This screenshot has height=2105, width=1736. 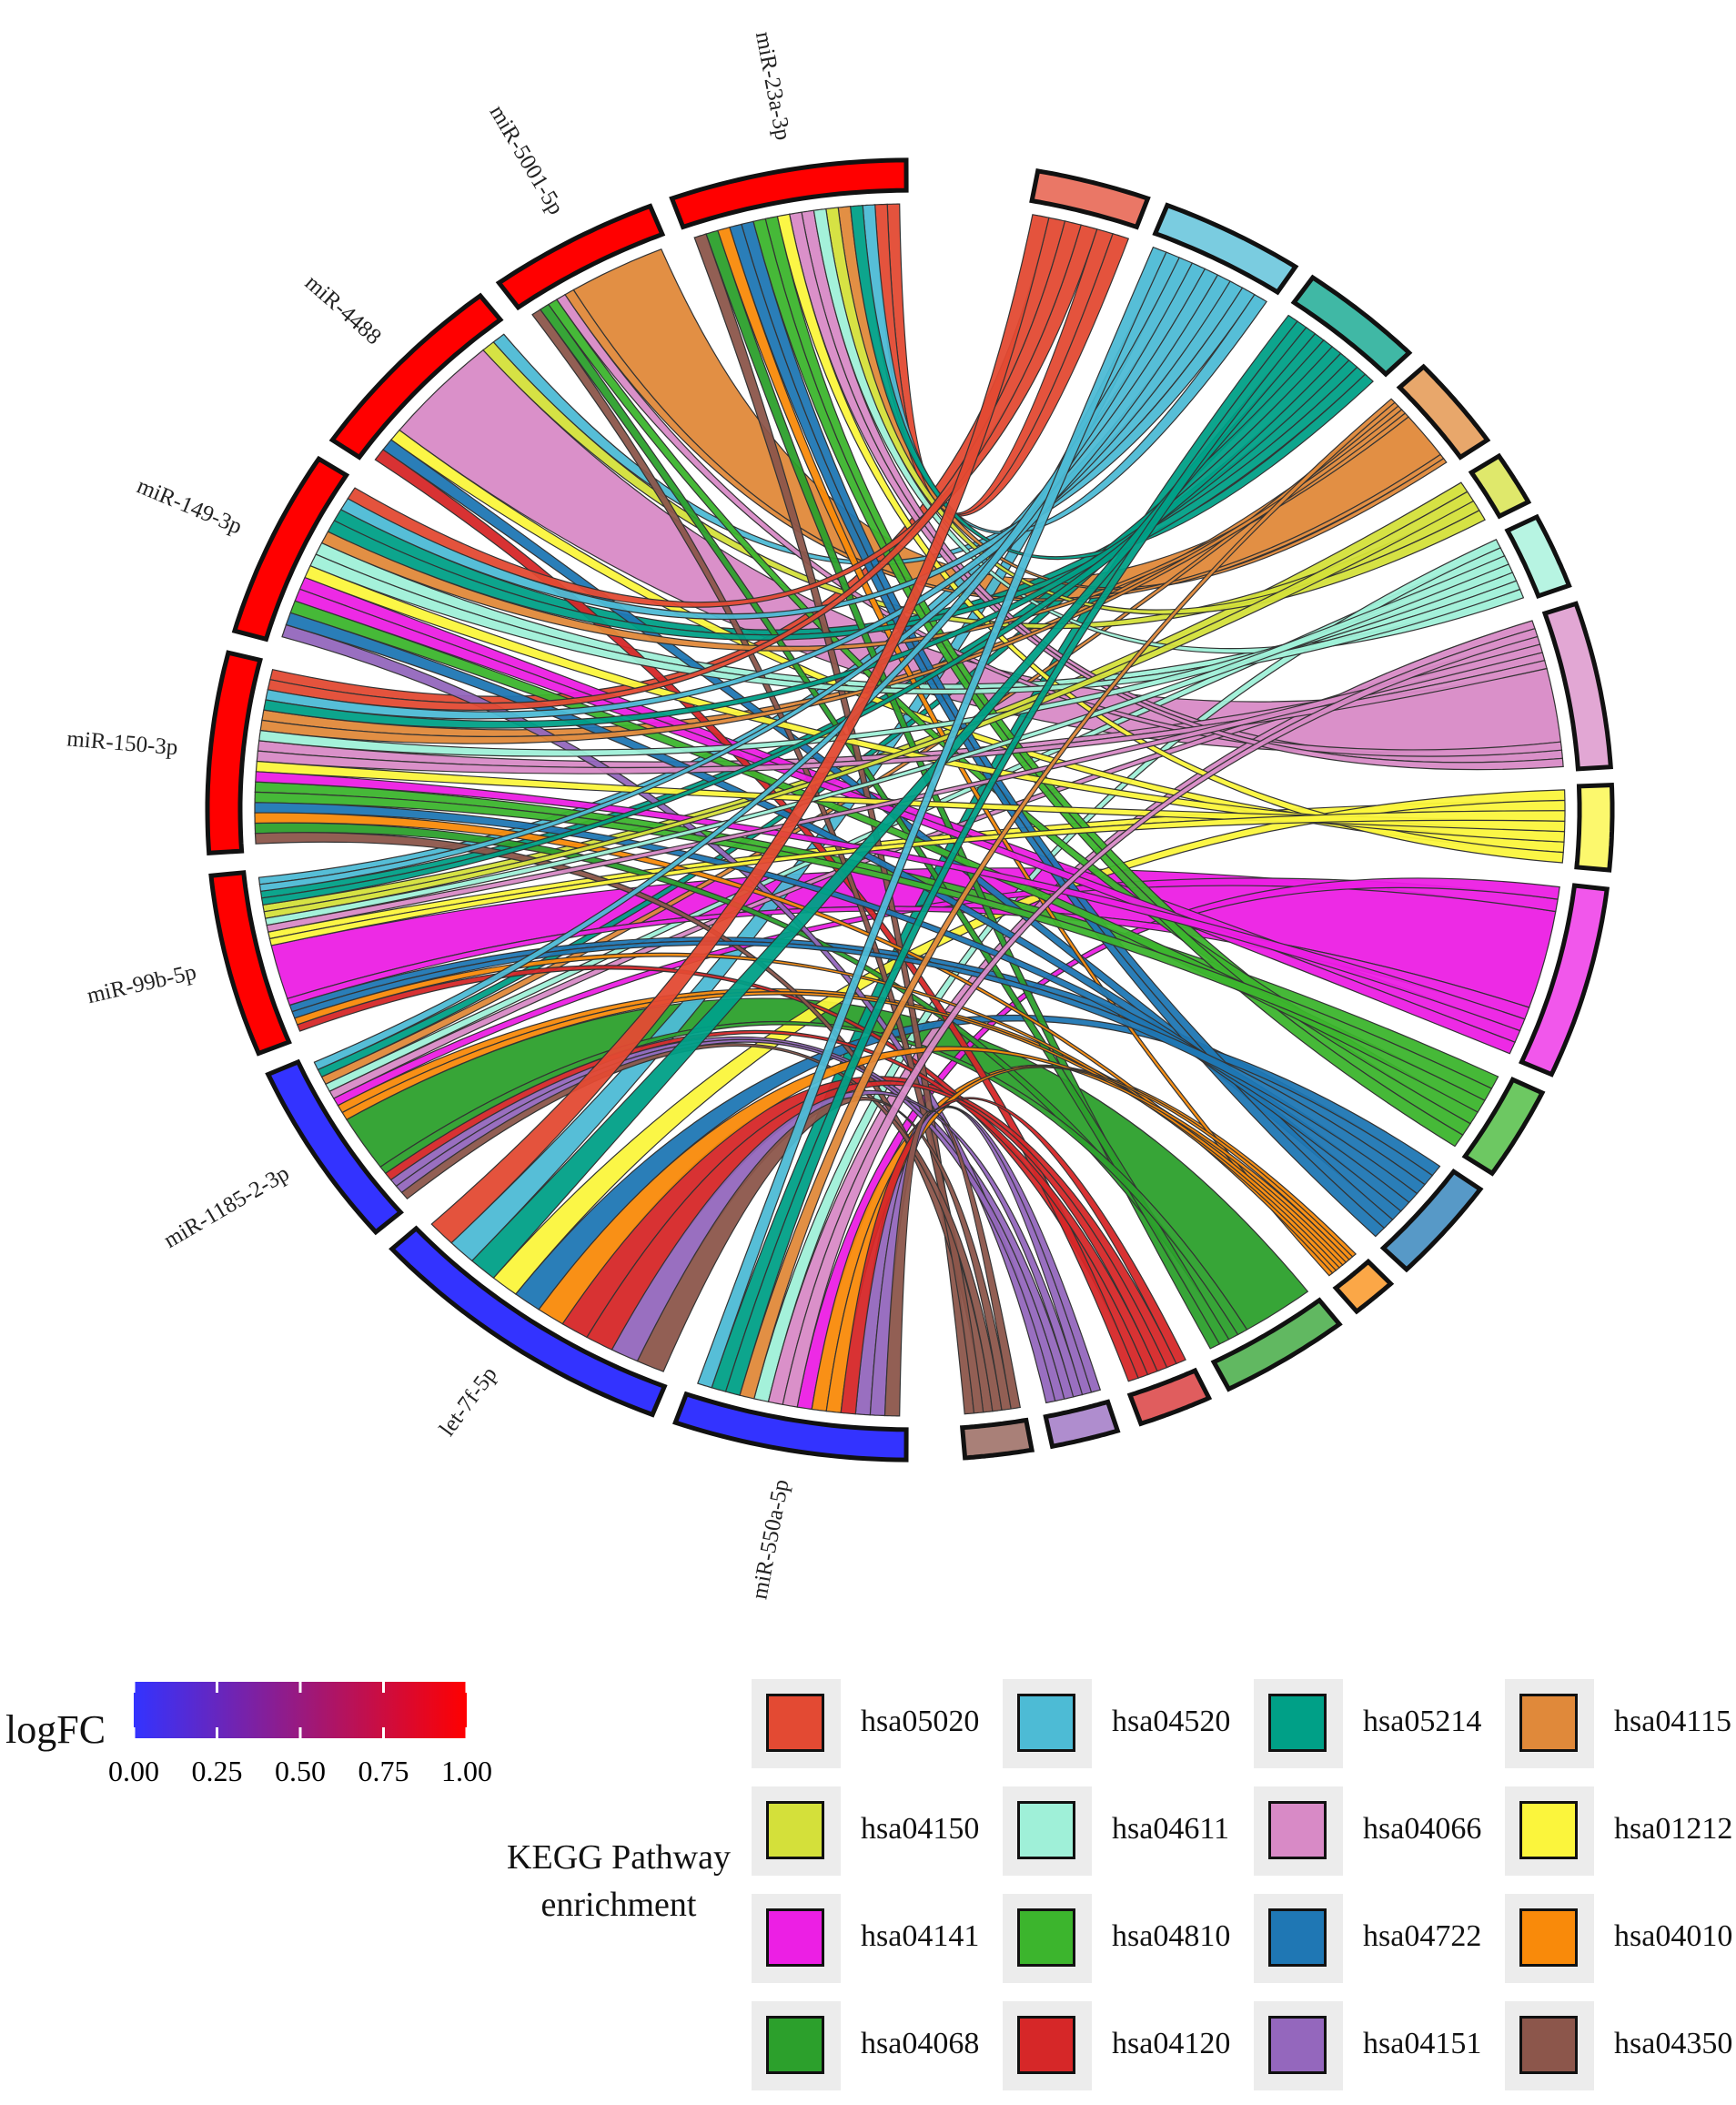 What do you see at coordinates (141, 984) in the screenshot?
I see `mirna-label: miR-99b-5p` at bounding box center [141, 984].